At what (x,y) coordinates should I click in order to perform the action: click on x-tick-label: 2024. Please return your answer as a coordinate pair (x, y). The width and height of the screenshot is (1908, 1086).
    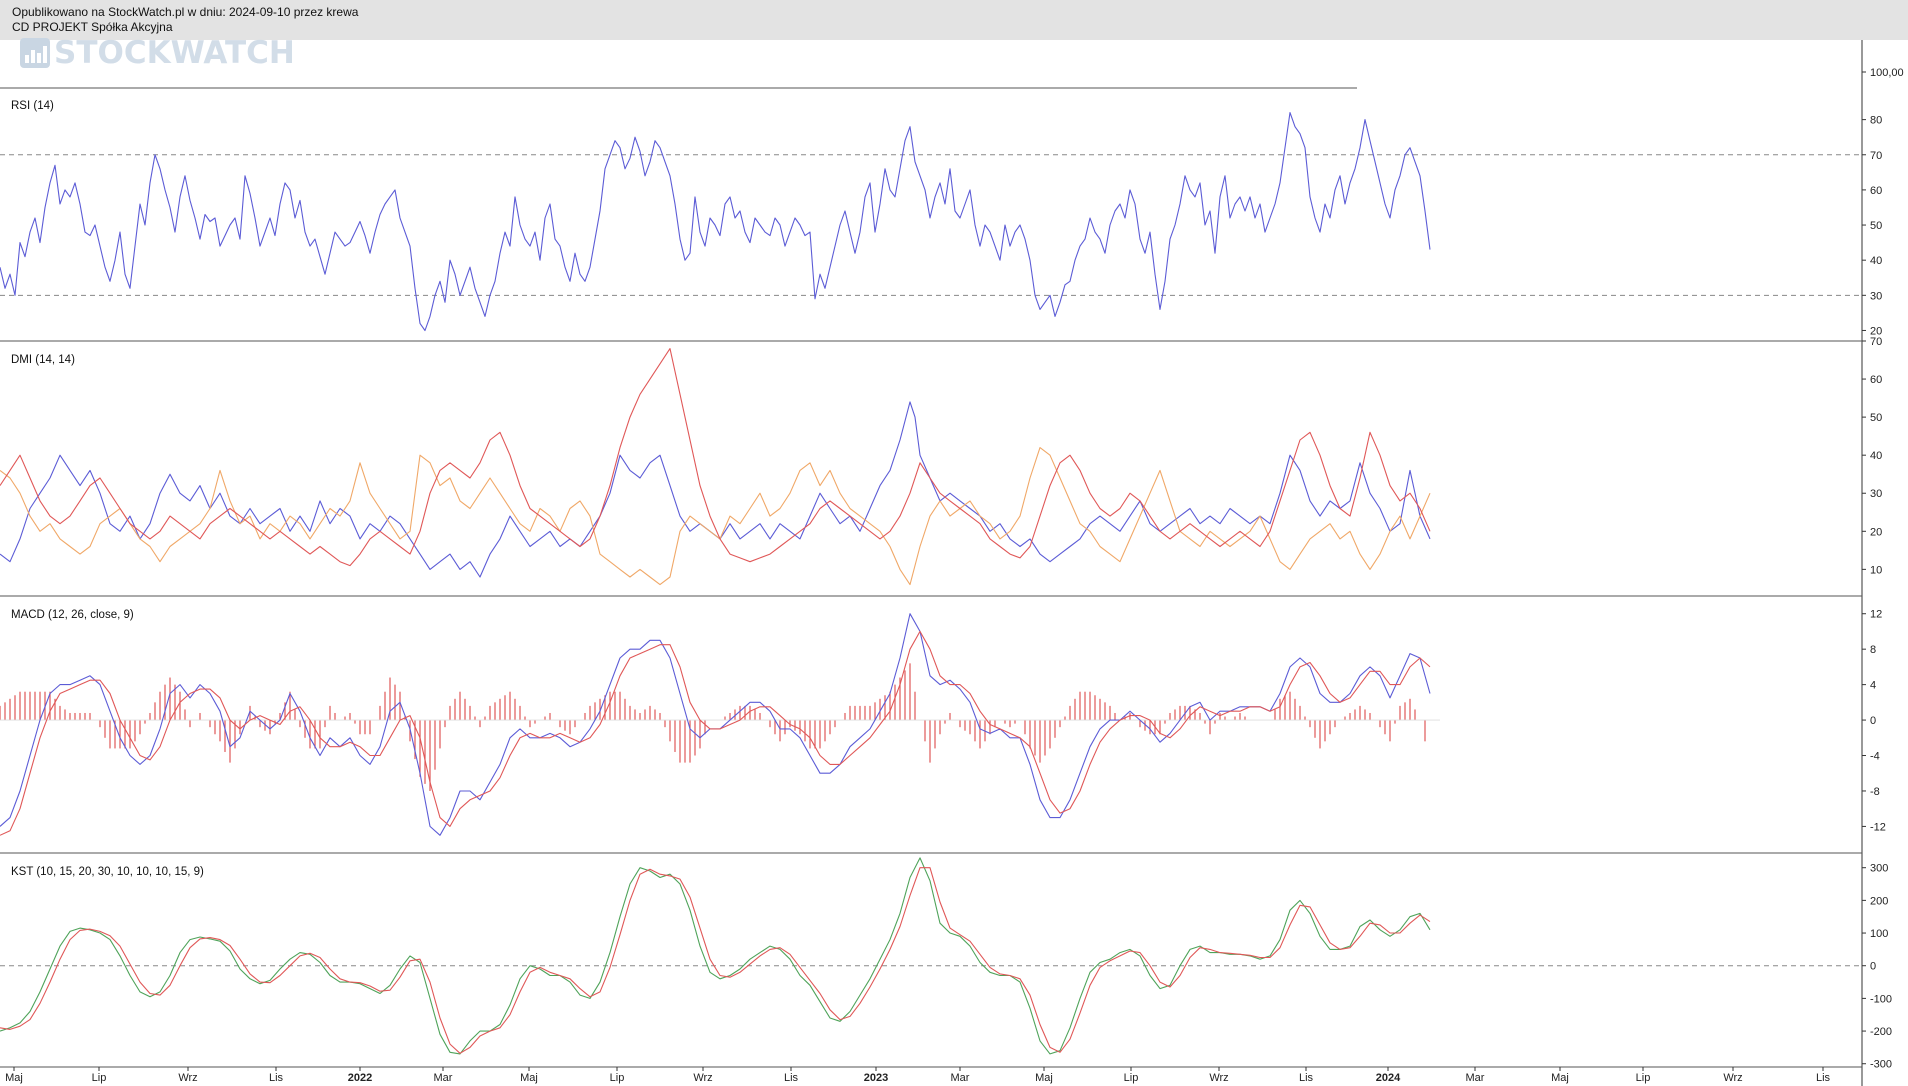
    Looking at the image, I should click on (1388, 1078).